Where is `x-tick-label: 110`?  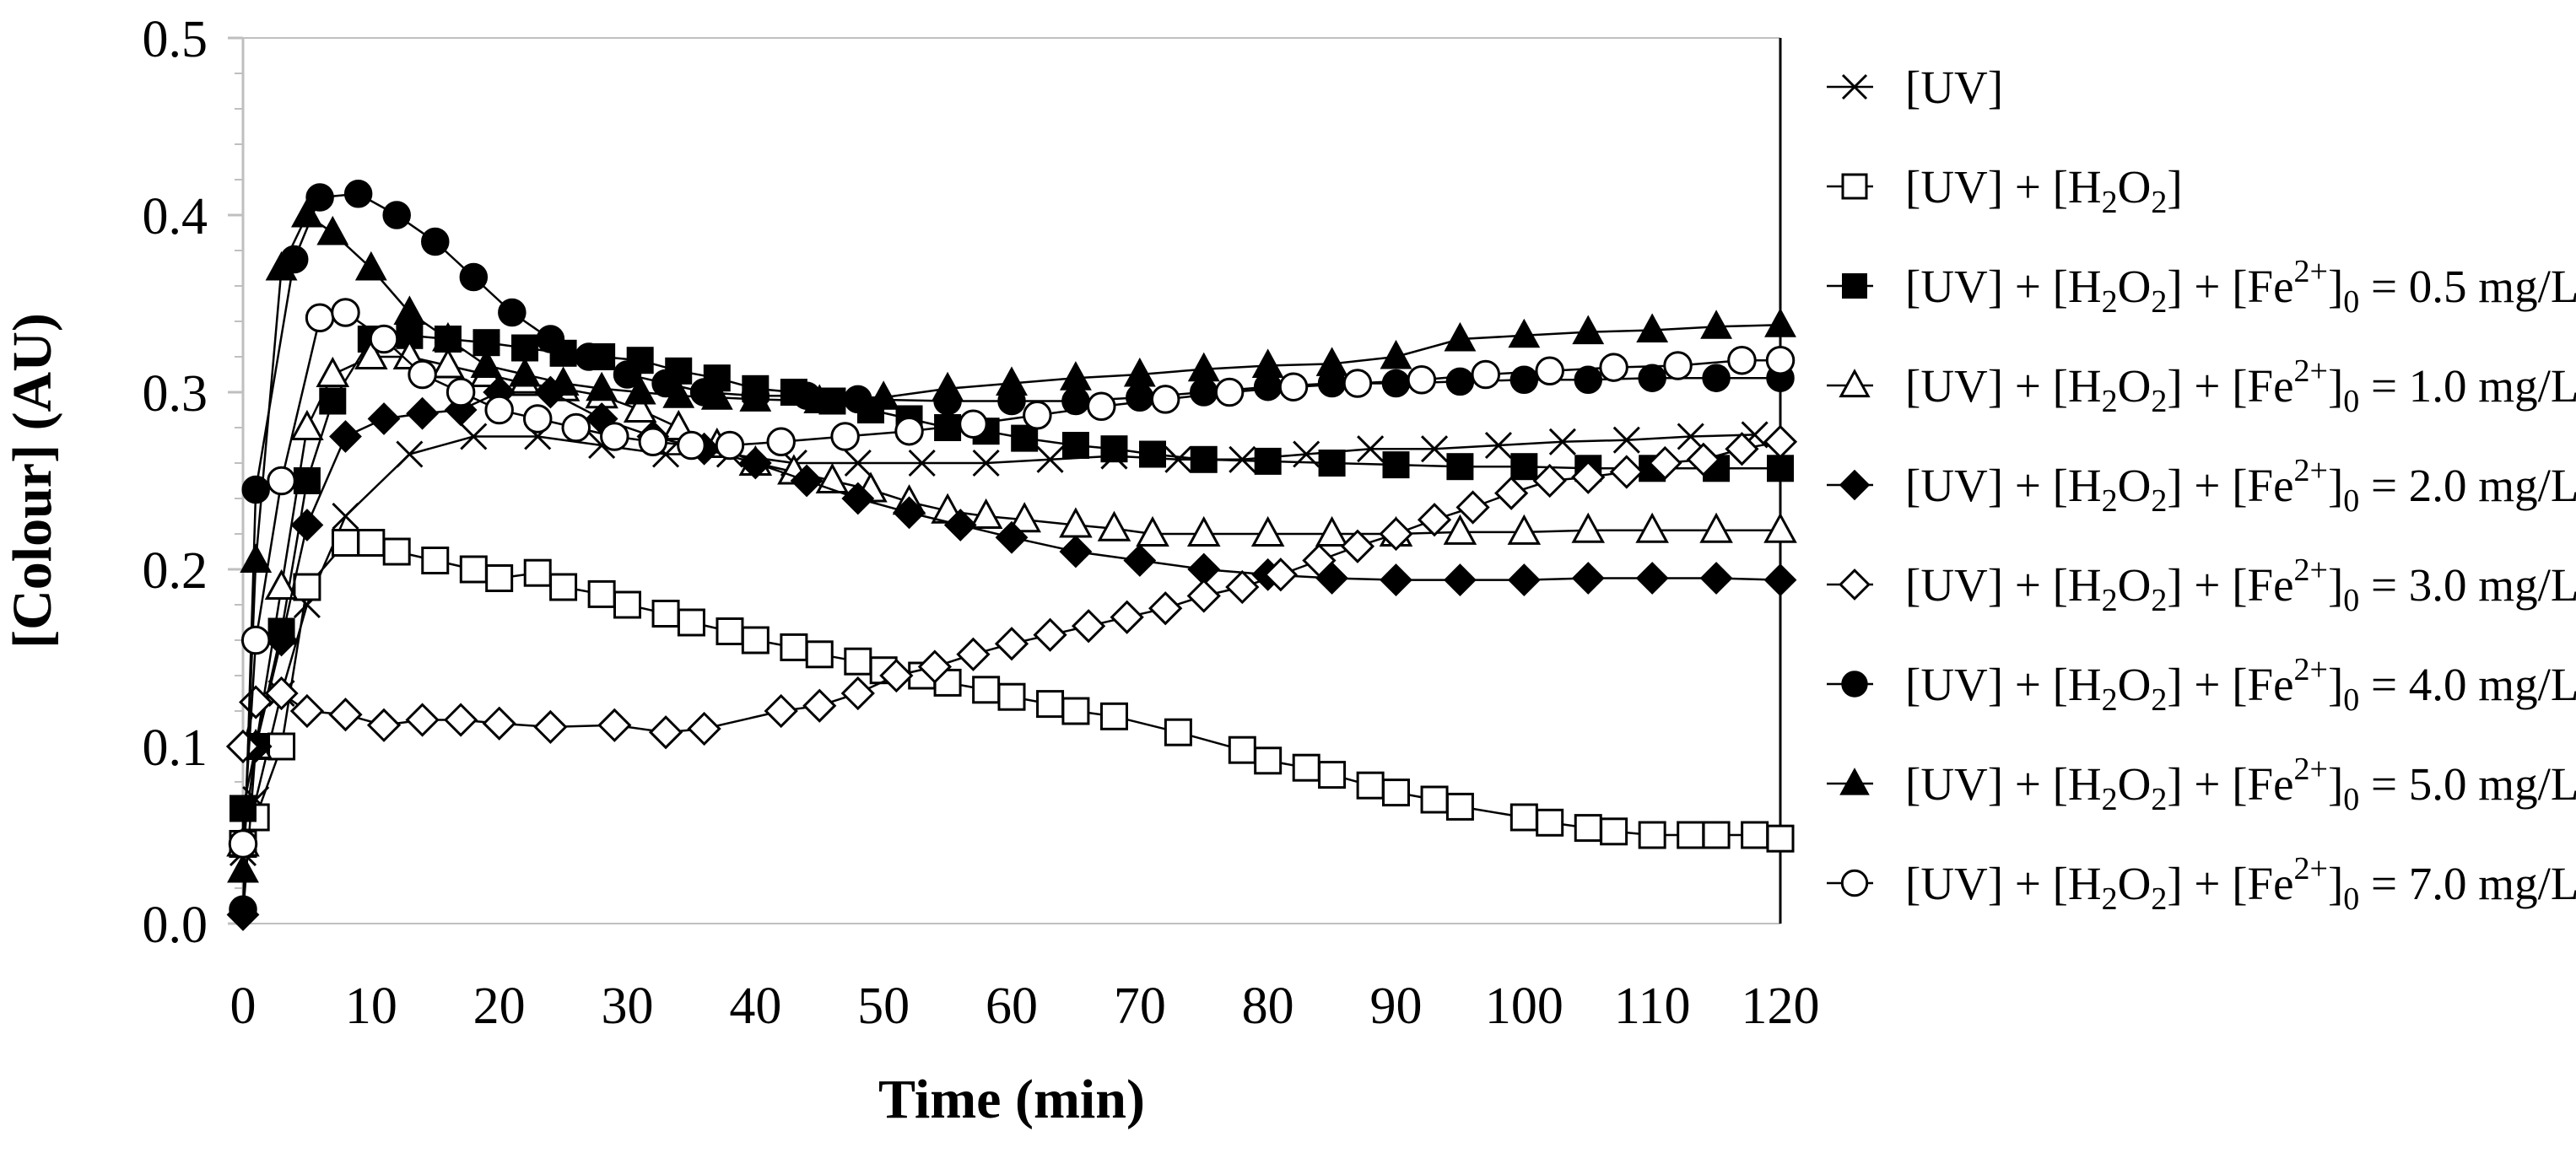
x-tick-label: 110 is located at coordinates (1652, 1006).